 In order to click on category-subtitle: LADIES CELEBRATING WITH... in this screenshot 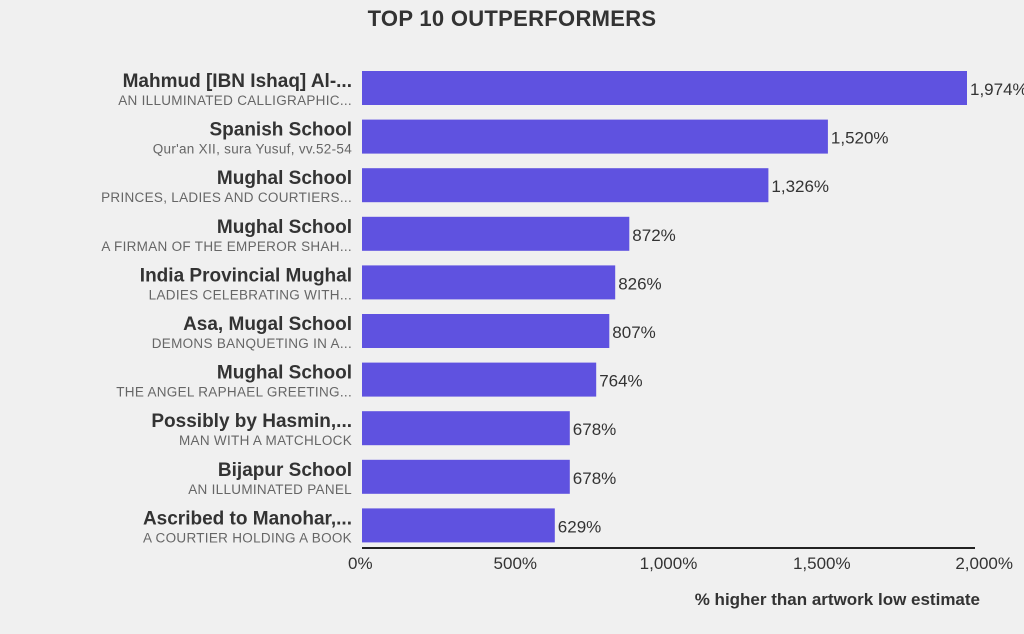, I will do `click(250, 294)`.